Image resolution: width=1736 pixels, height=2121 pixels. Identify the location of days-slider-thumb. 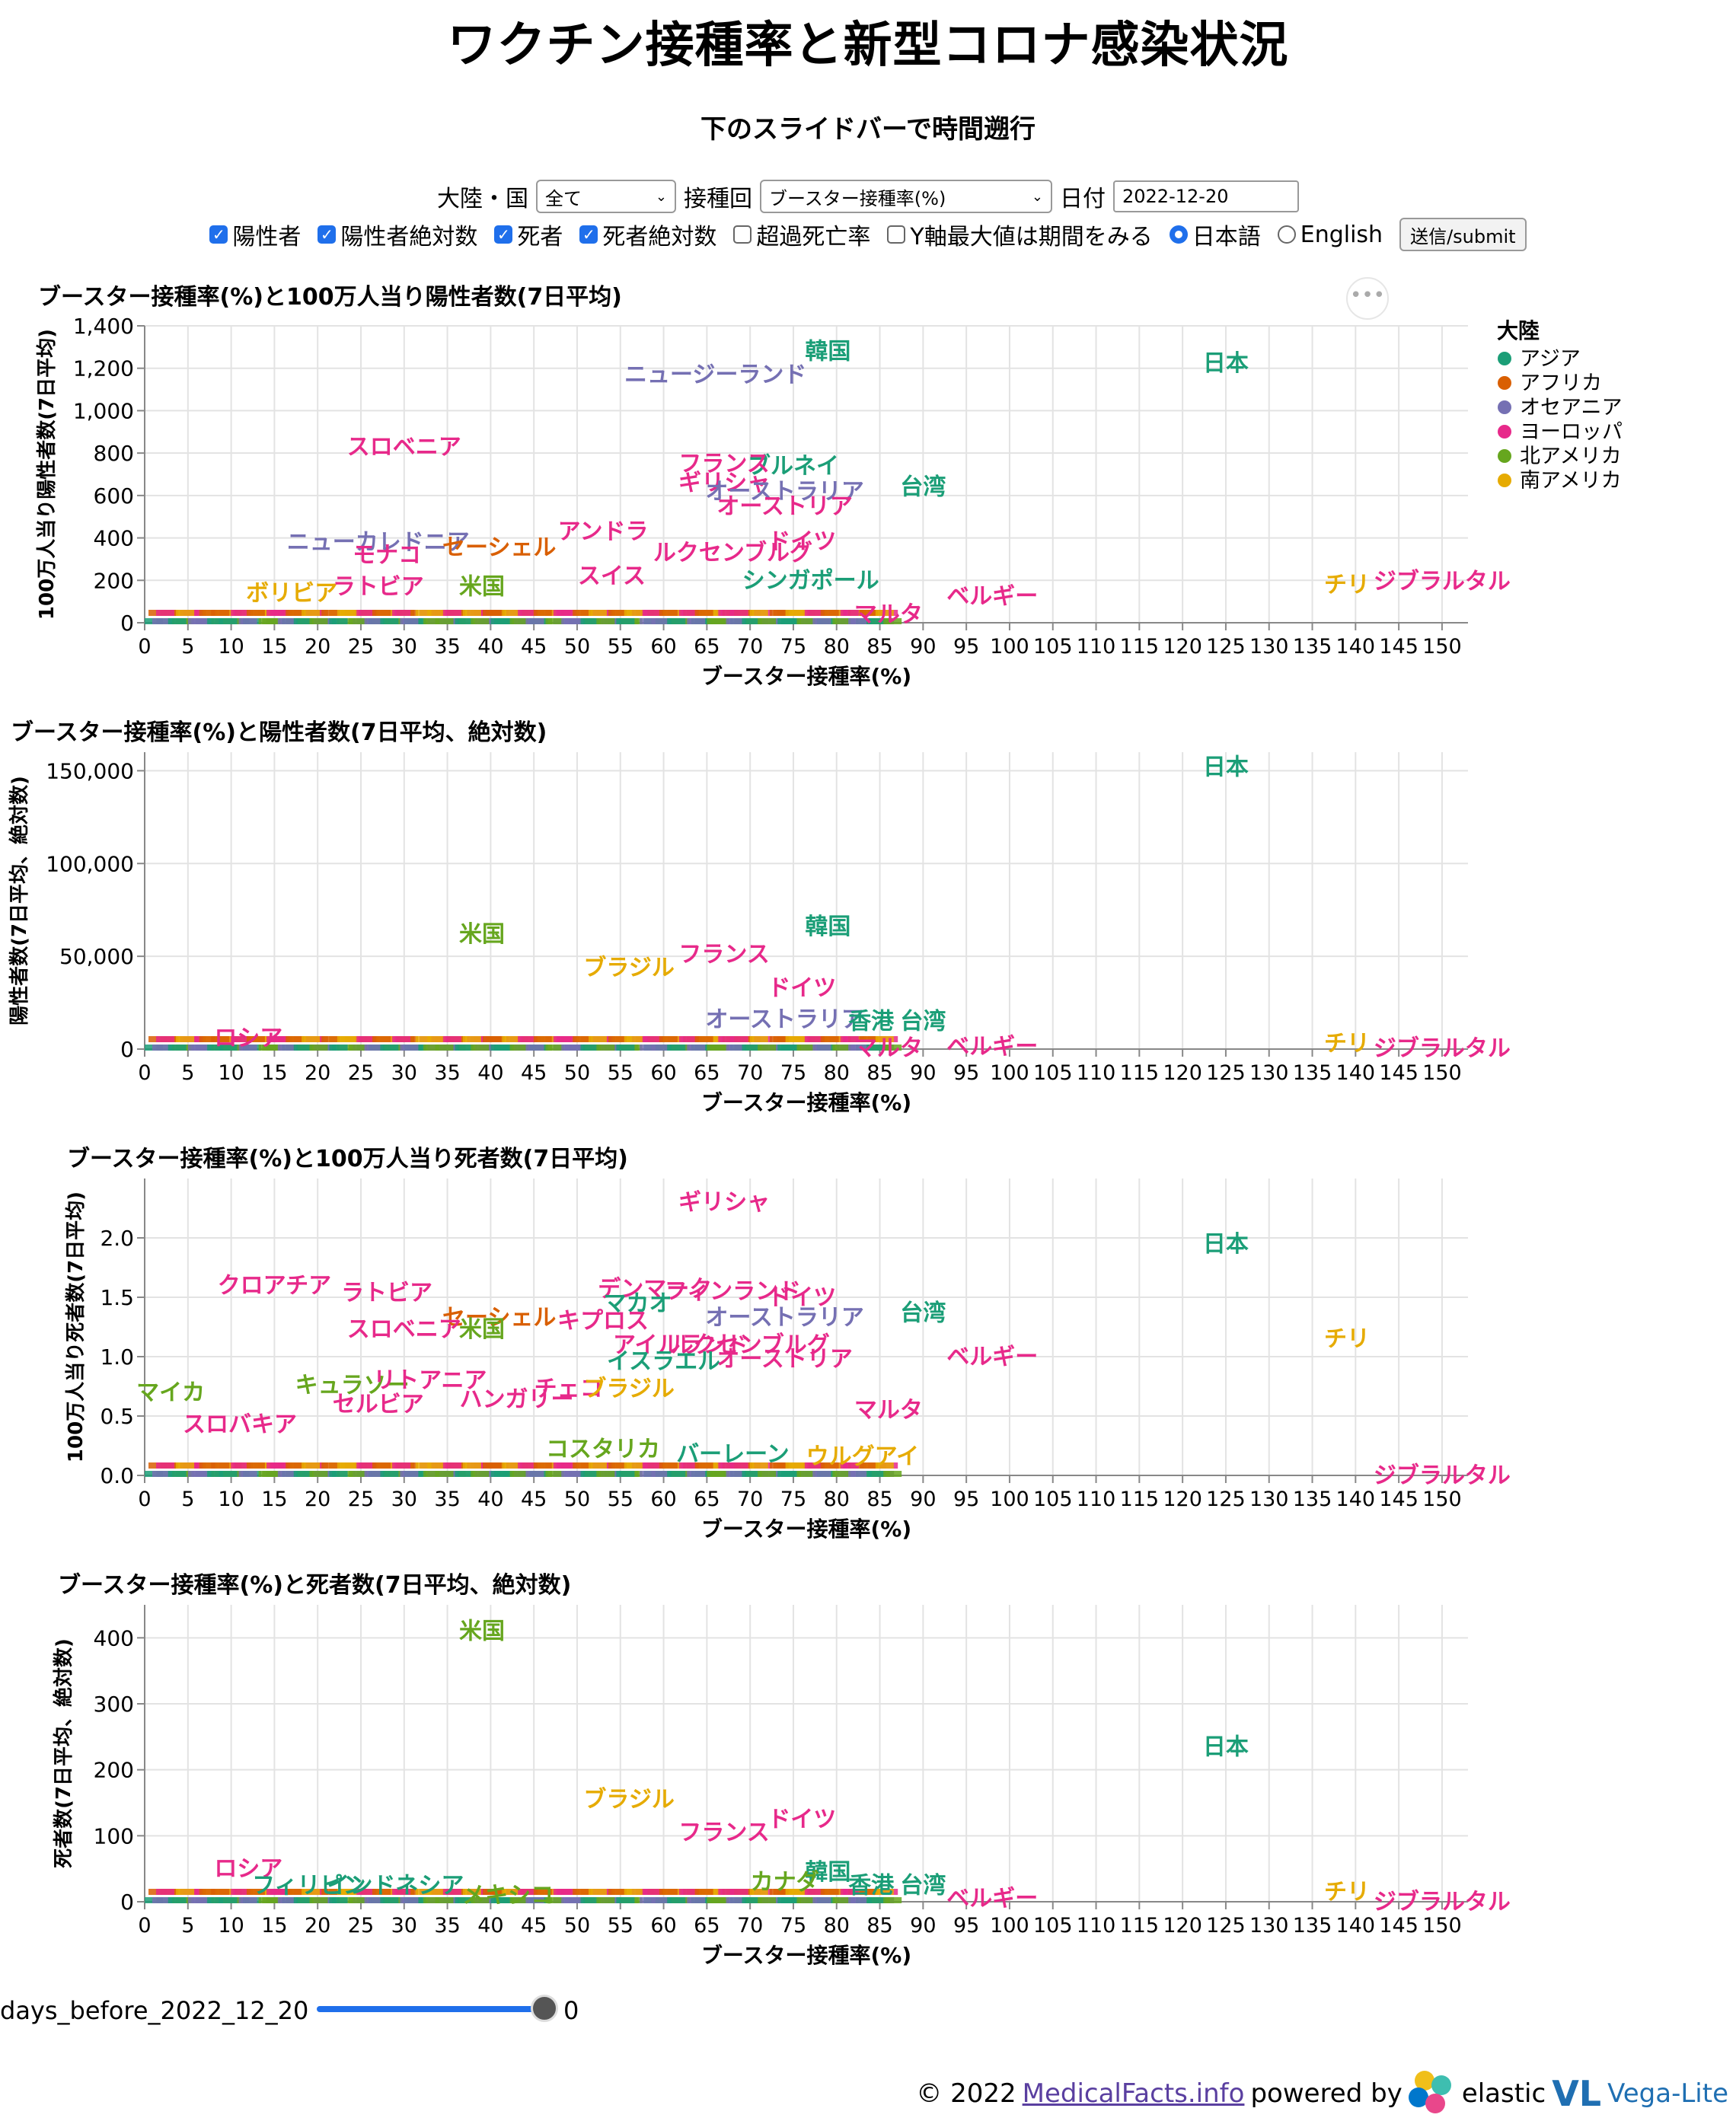
(544, 2008).